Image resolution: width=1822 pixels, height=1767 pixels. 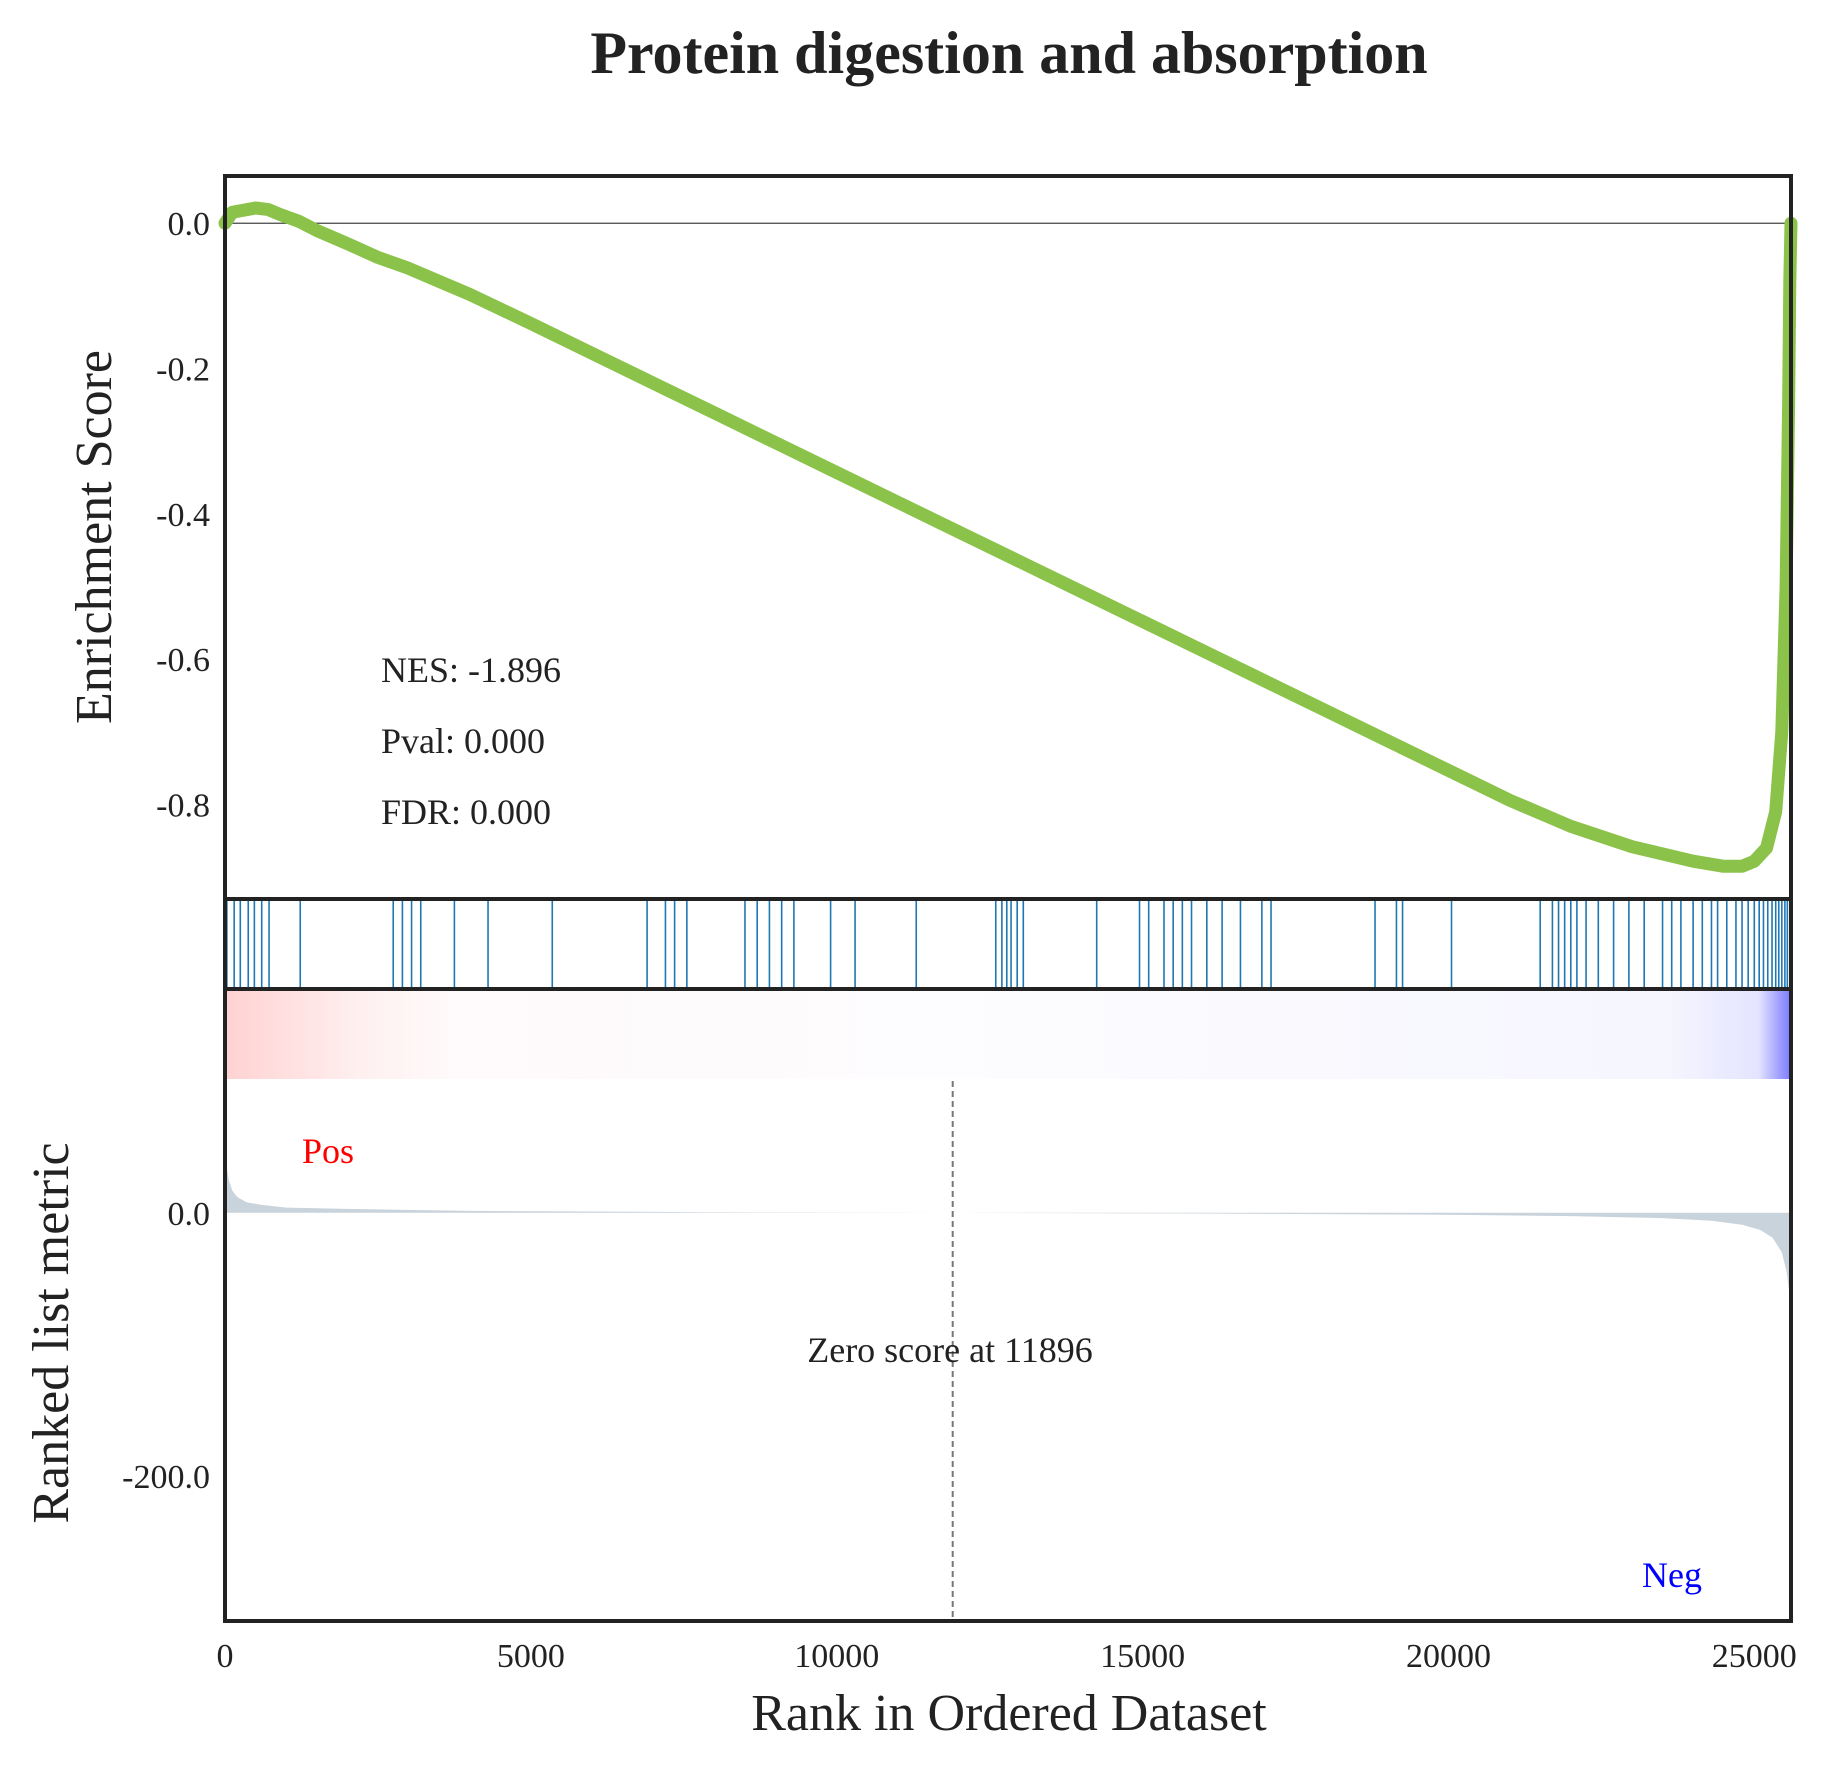 What do you see at coordinates (166, 1346) in the screenshot?
I see `ranked-y-ticks: 0.0 -200.0` at bounding box center [166, 1346].